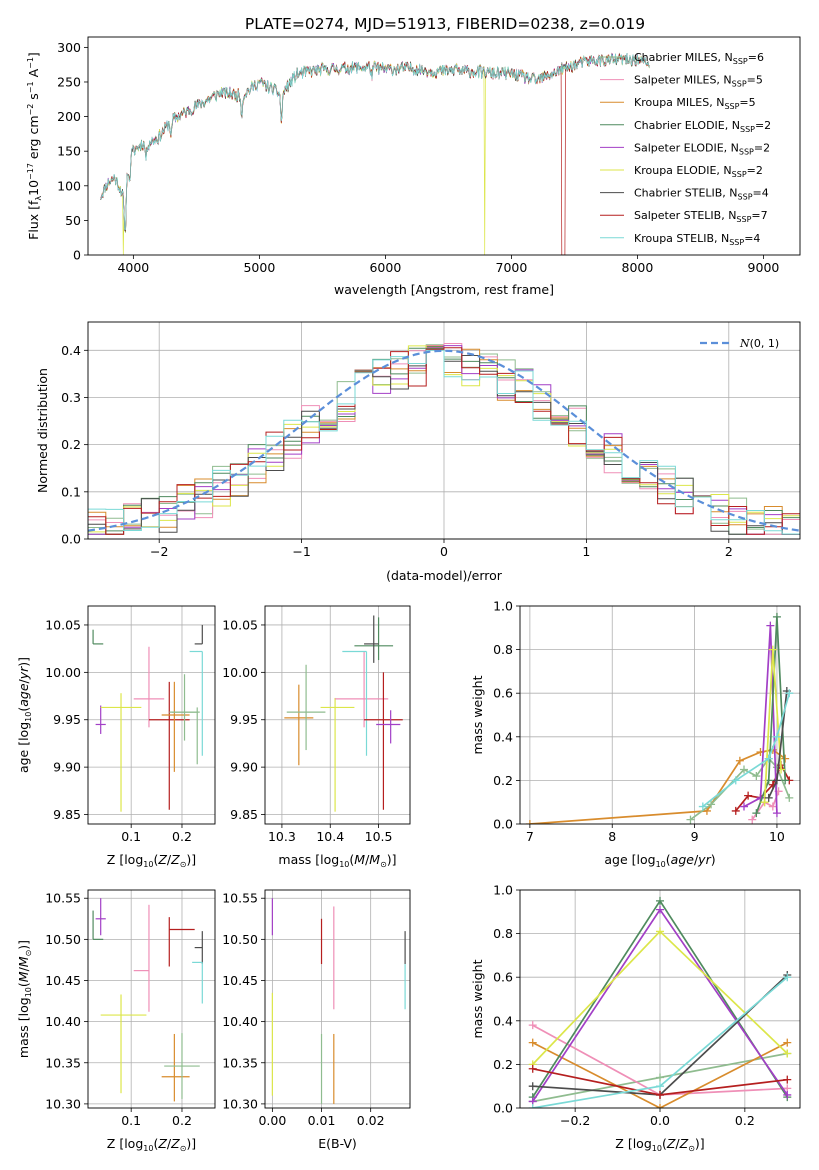 Image resolution: width=819 pixels, height=1170 pixels. I want to click on legend-entry: Kroupa MILES, NSSP=5, so click(695, 103).